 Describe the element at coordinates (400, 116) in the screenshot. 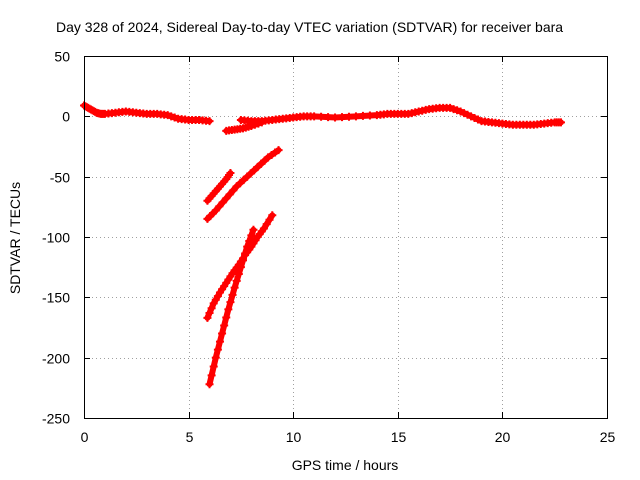

I see `series-baseline-mid` at that location.